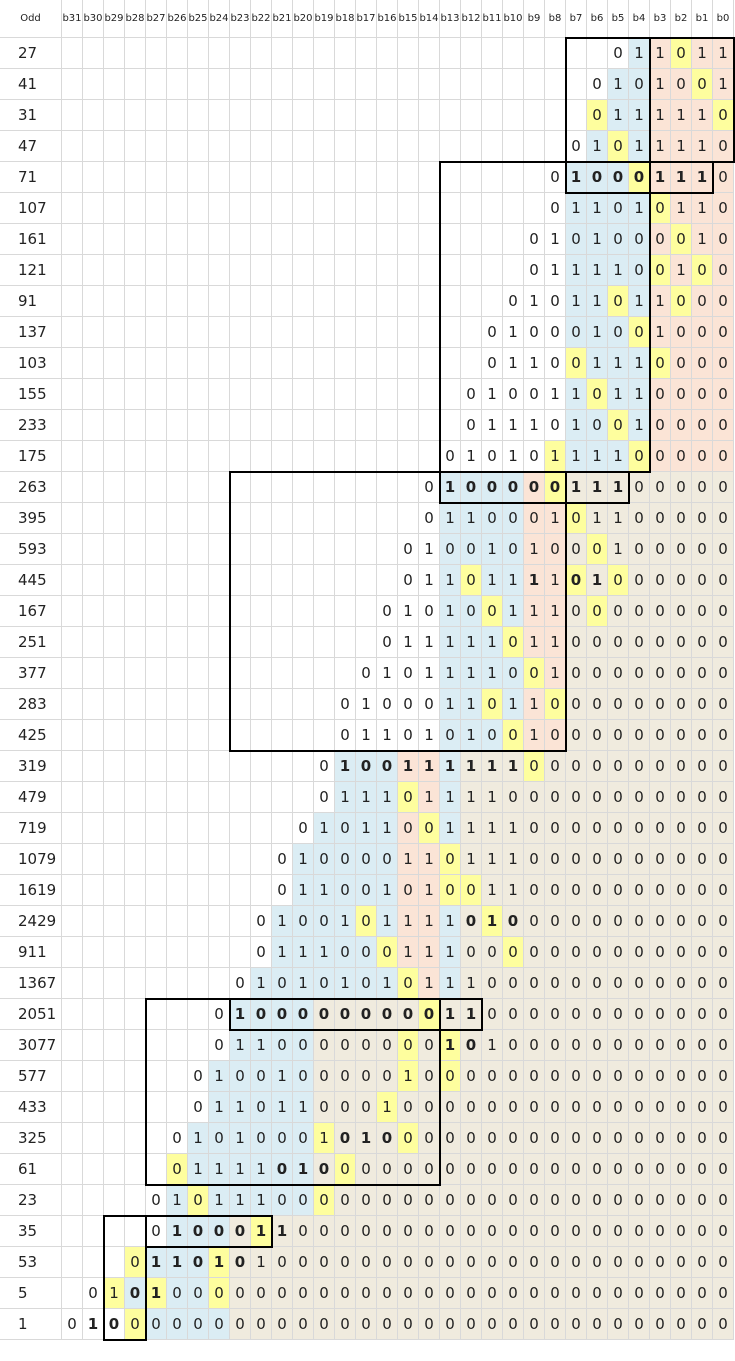 The width and height of the screenshot is (735, 1361). Describe the element at coordinates (31, 301) in the screenshot. I see `row-label: 91` at that location.